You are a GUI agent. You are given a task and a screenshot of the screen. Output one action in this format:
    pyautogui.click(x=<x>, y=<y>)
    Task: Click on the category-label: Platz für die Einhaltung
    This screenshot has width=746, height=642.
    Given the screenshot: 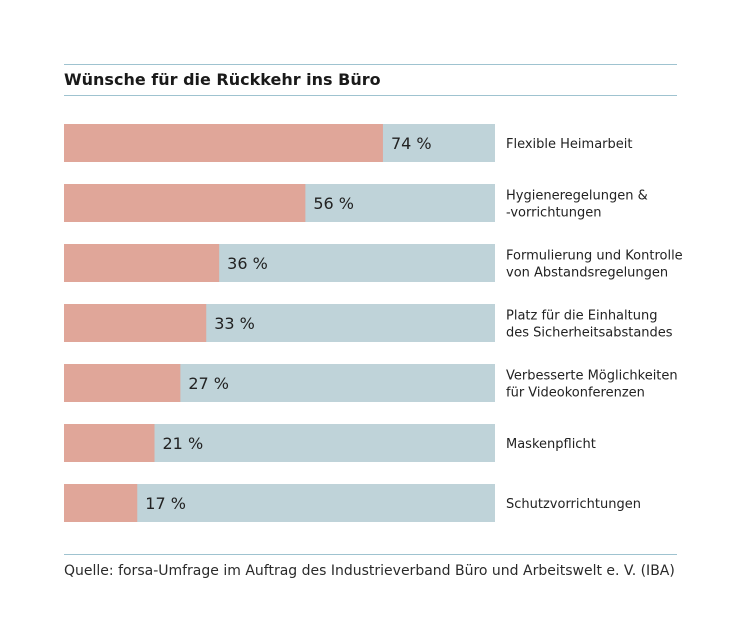 What is the action you would take?
    pyautogui.click(x=581, y=316)
    